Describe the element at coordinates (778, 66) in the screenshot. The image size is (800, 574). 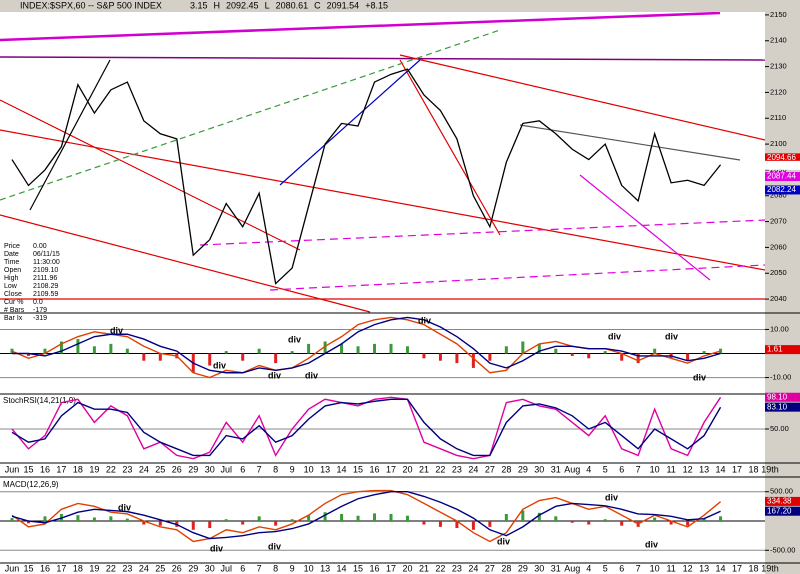
I see `y-tick-label: 2130` at that location.